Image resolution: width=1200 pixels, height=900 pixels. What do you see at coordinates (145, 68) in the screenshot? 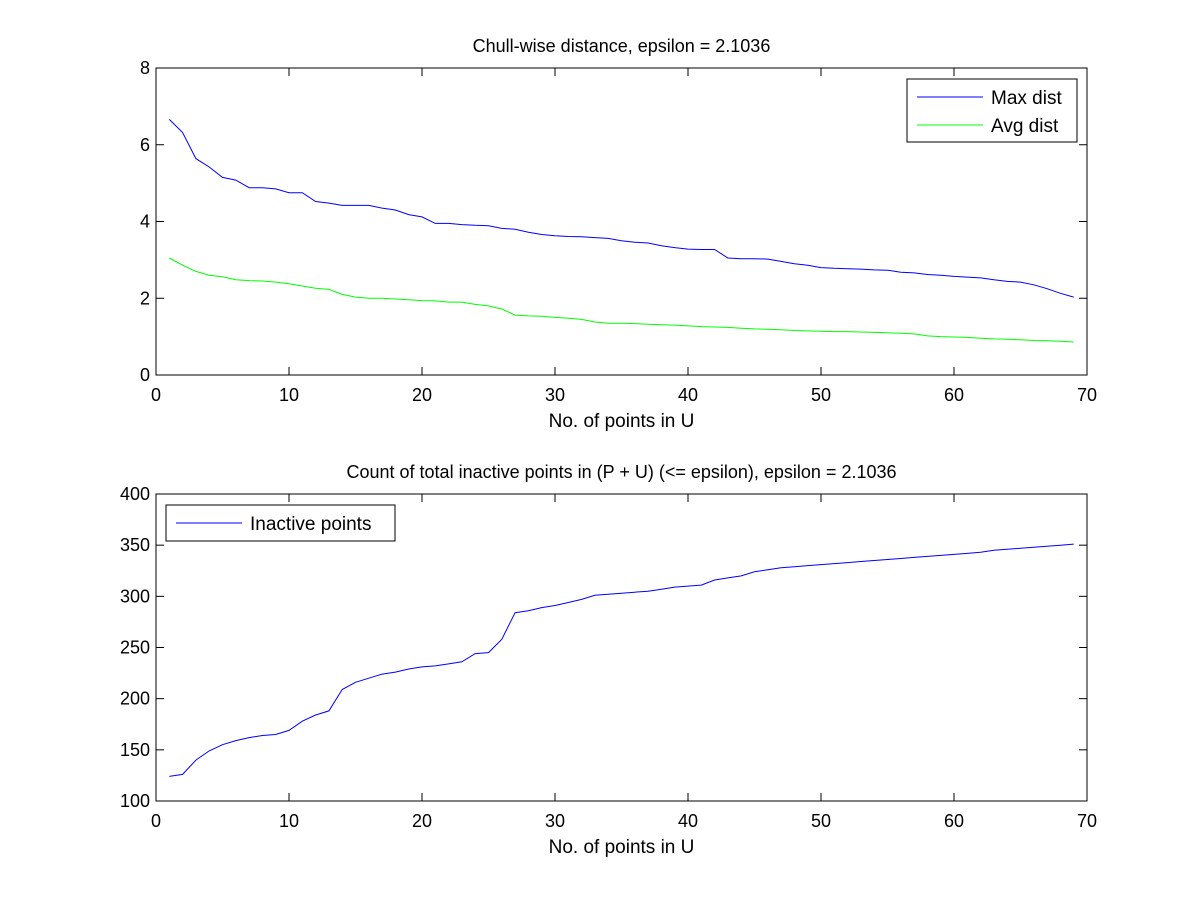
I see `y-tick-label: 8` at bounding box center [145, 68].